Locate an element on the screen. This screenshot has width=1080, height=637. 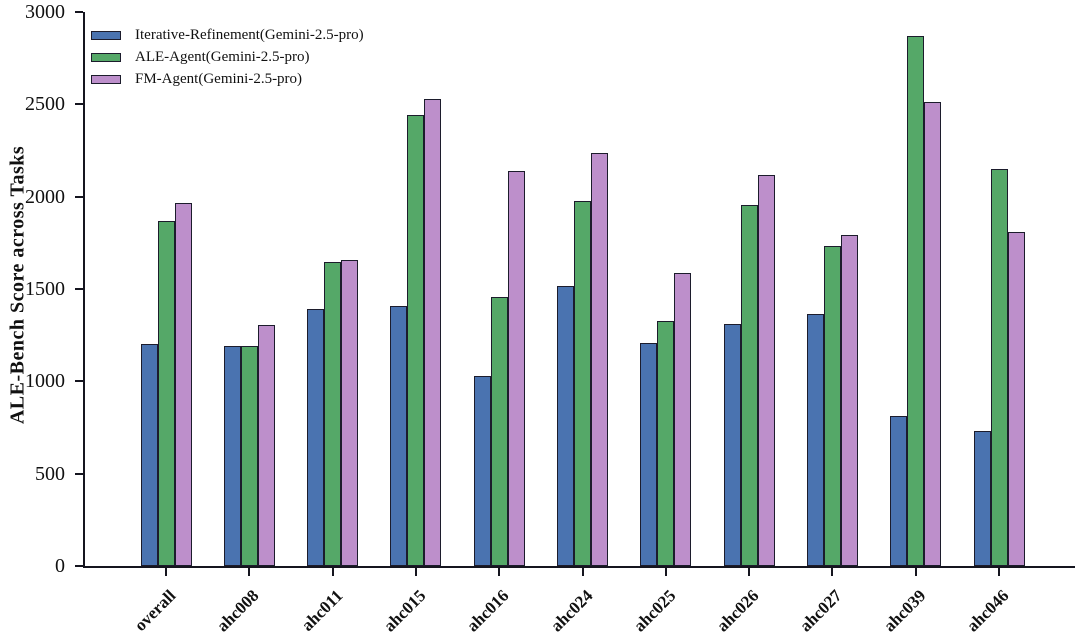
bar-ahc039-series1 is located at coordinates (899, 491).